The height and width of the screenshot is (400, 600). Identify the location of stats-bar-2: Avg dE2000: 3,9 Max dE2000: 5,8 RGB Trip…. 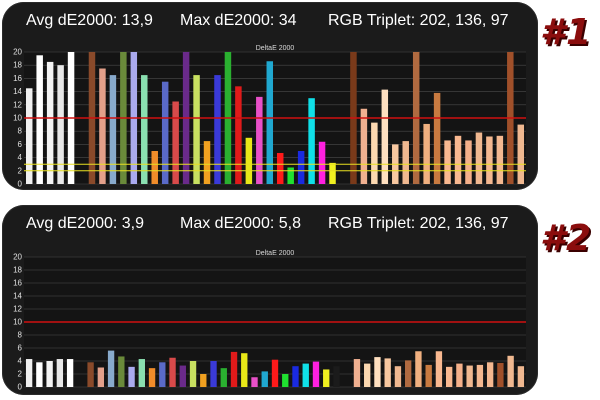
(276, 226).